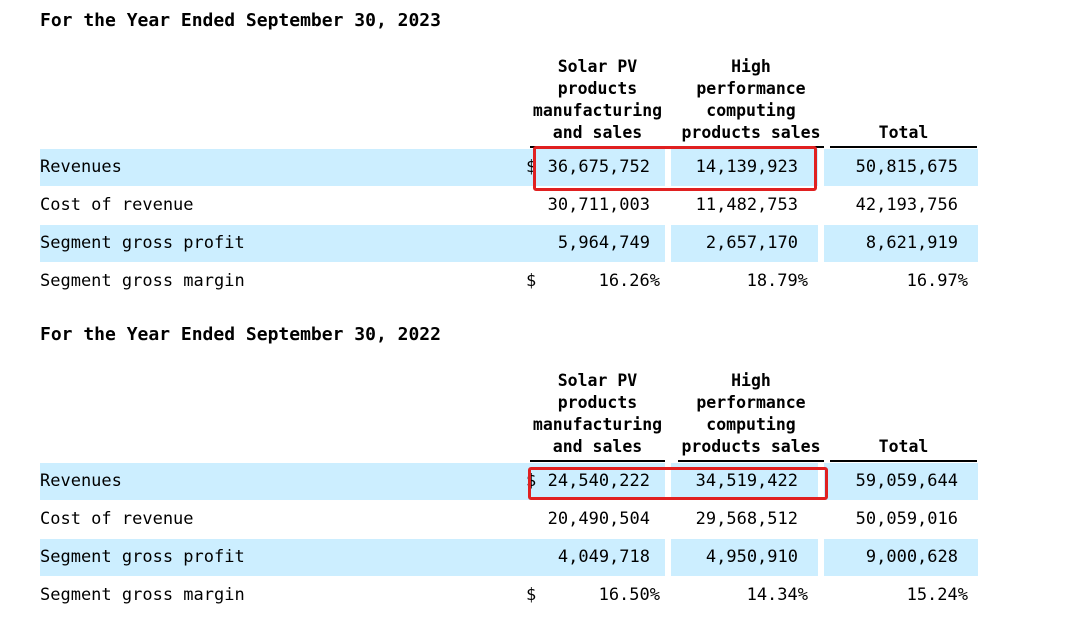  Describe the element at coordinates (911, 243) in the screenshot. I see `value-total: 8,621,919` at that location.